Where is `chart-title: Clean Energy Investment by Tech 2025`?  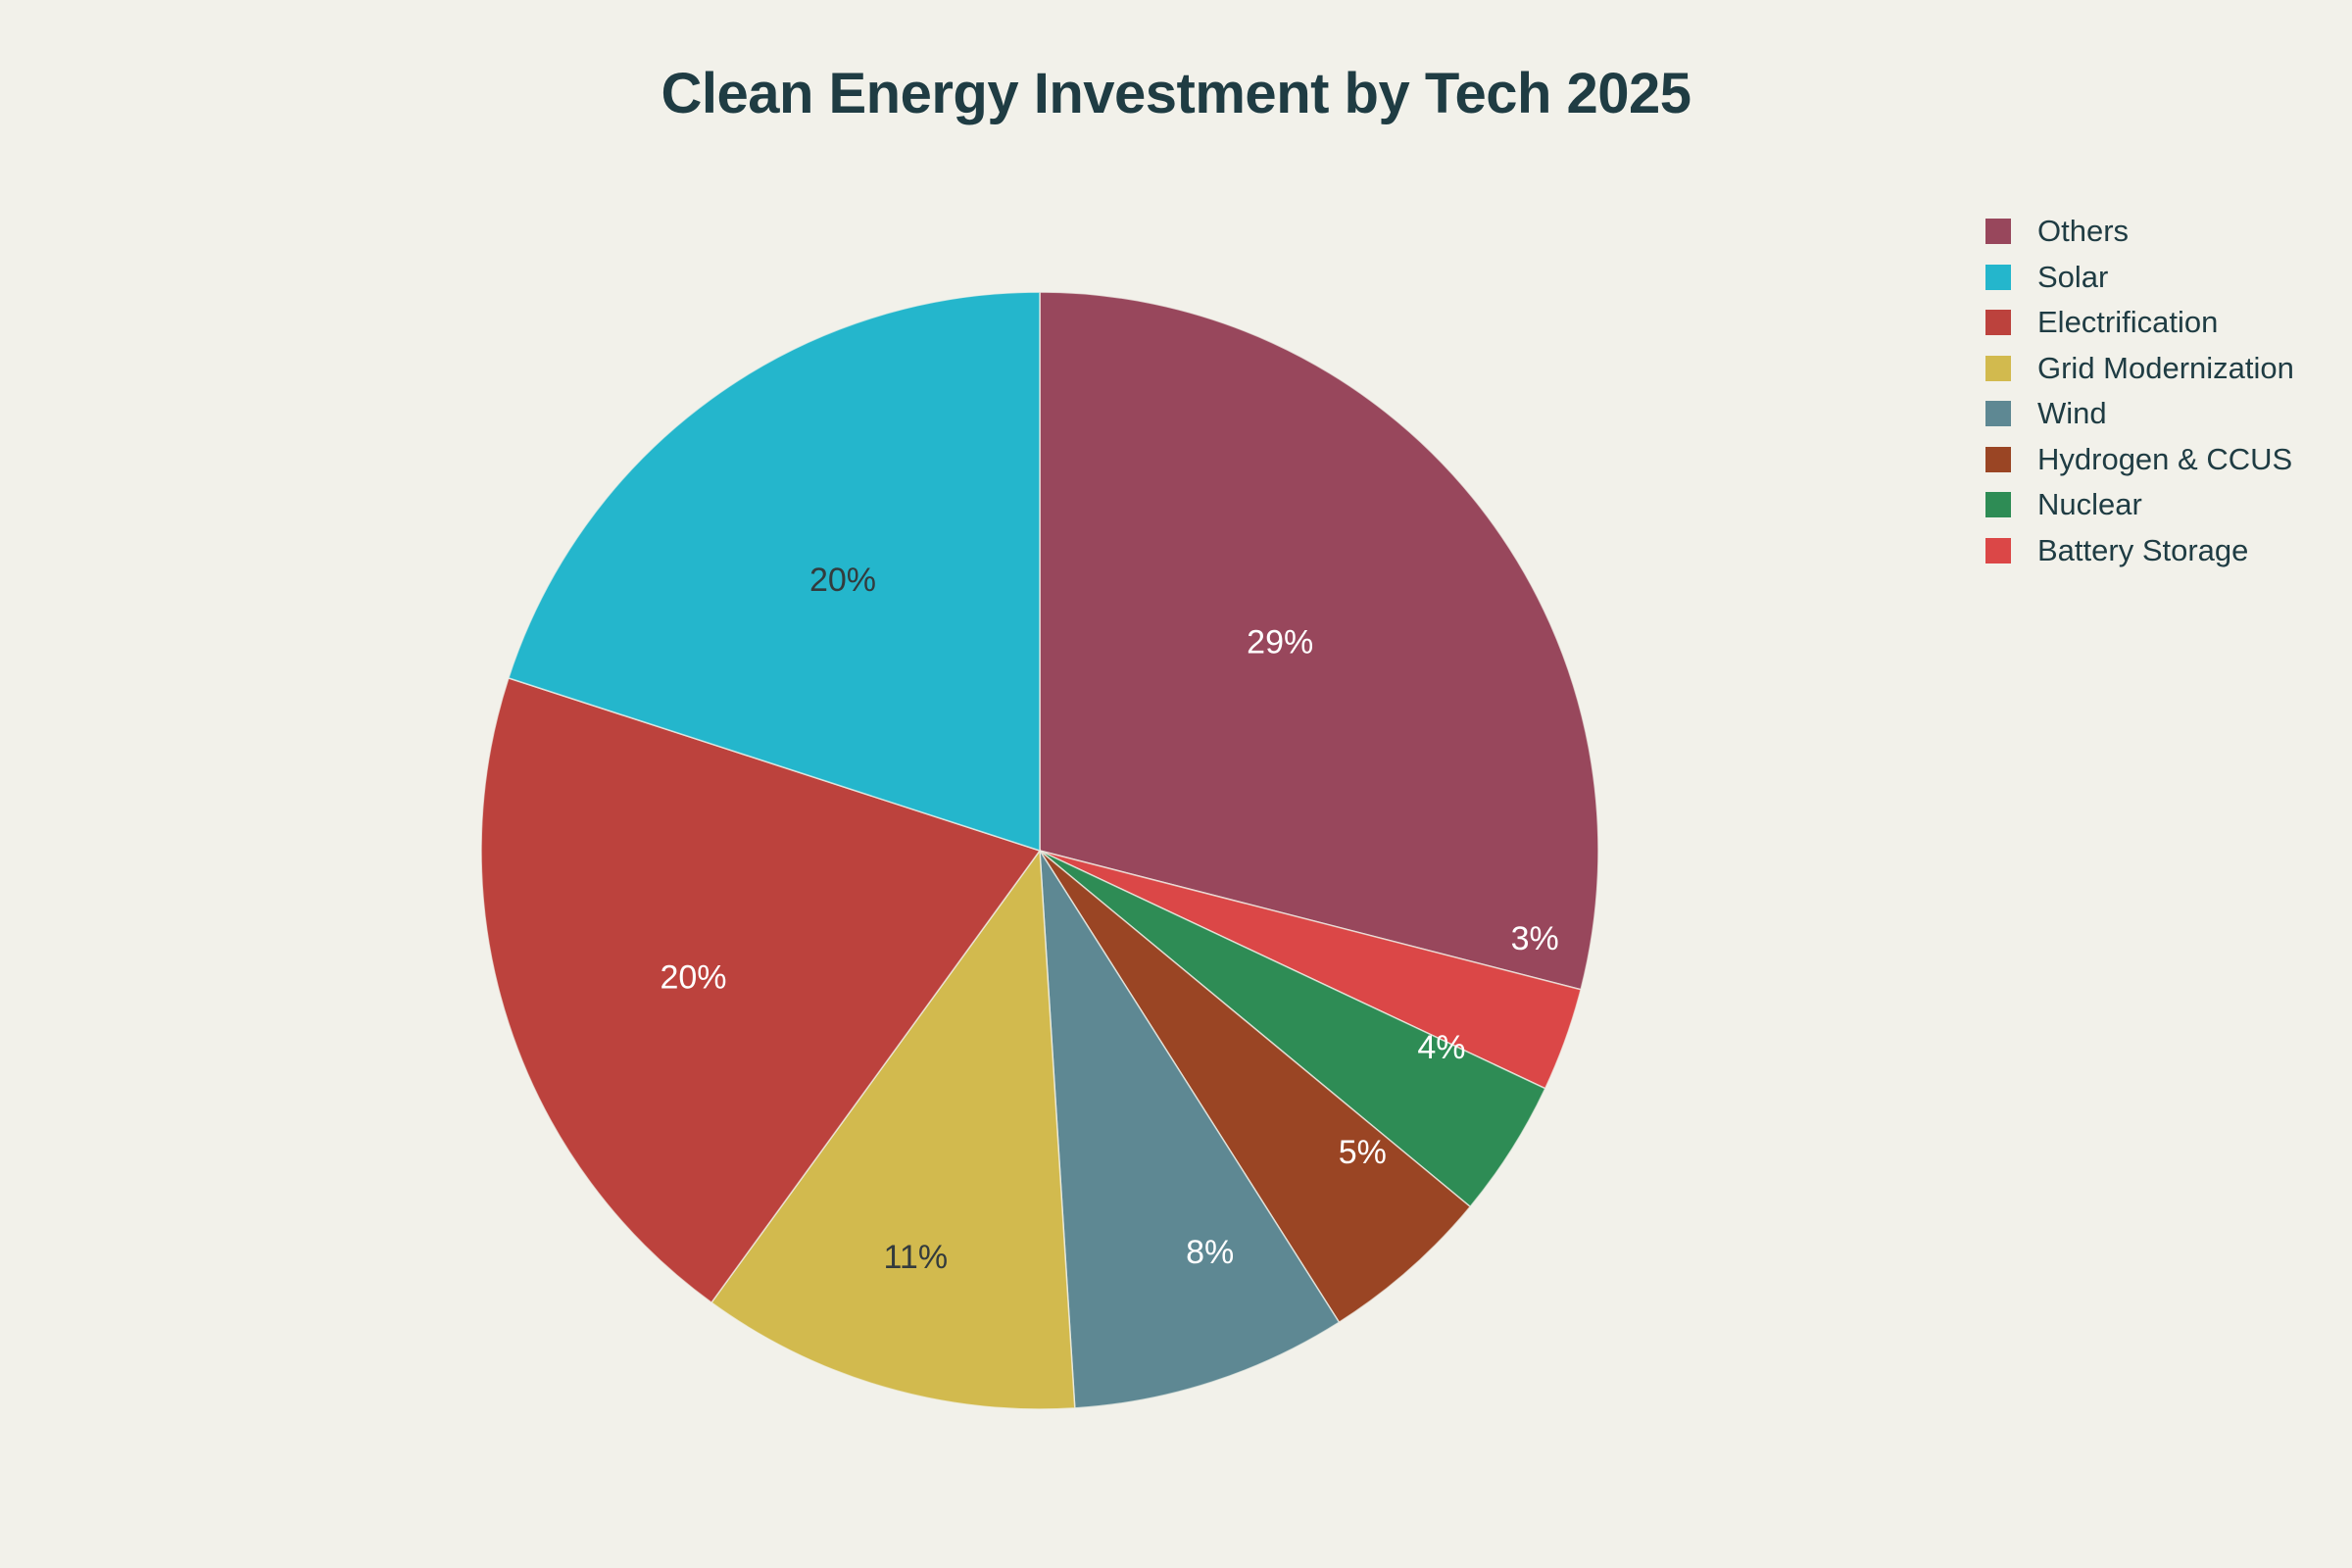 chart-title: Clean Energy Investment by Tech 2025 is located at coordinates (1176, 93).